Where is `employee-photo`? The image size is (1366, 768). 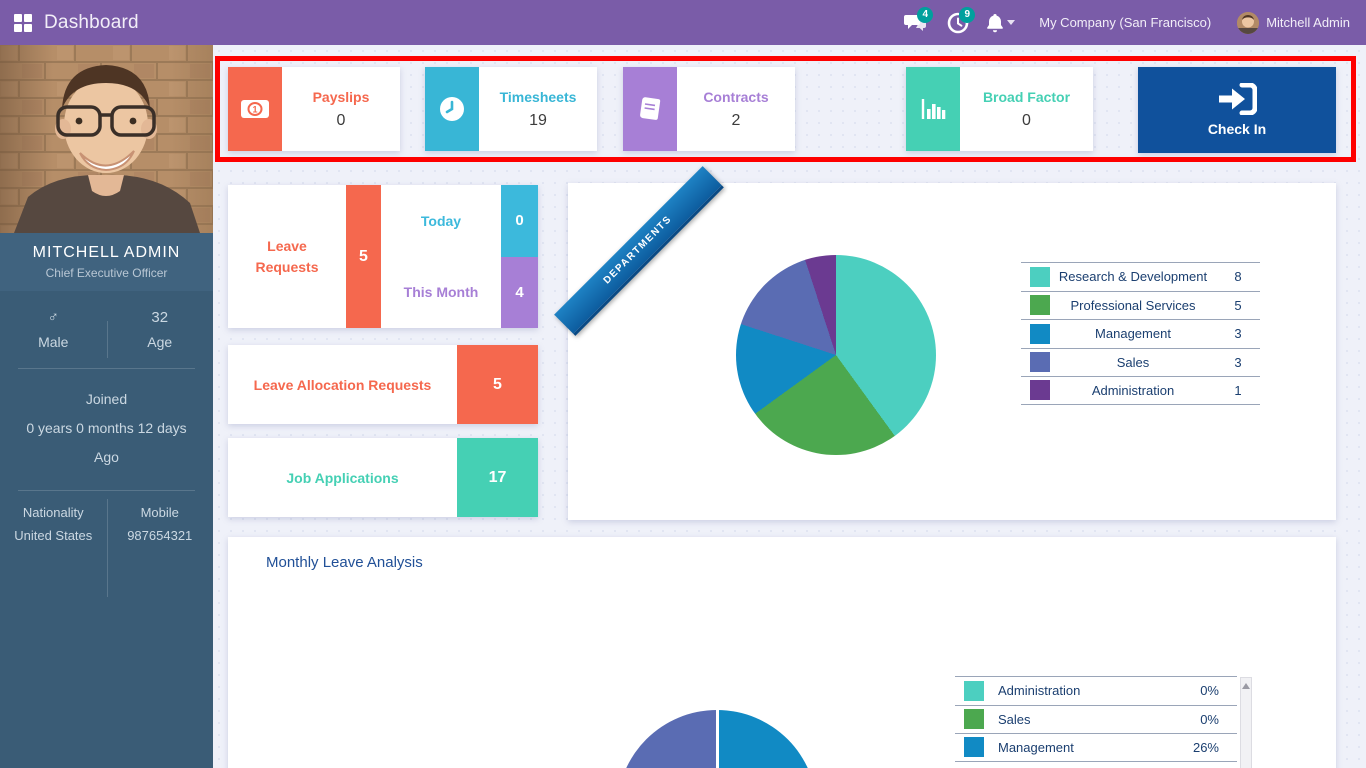 employee-photo is located at coordinates (106, 139).